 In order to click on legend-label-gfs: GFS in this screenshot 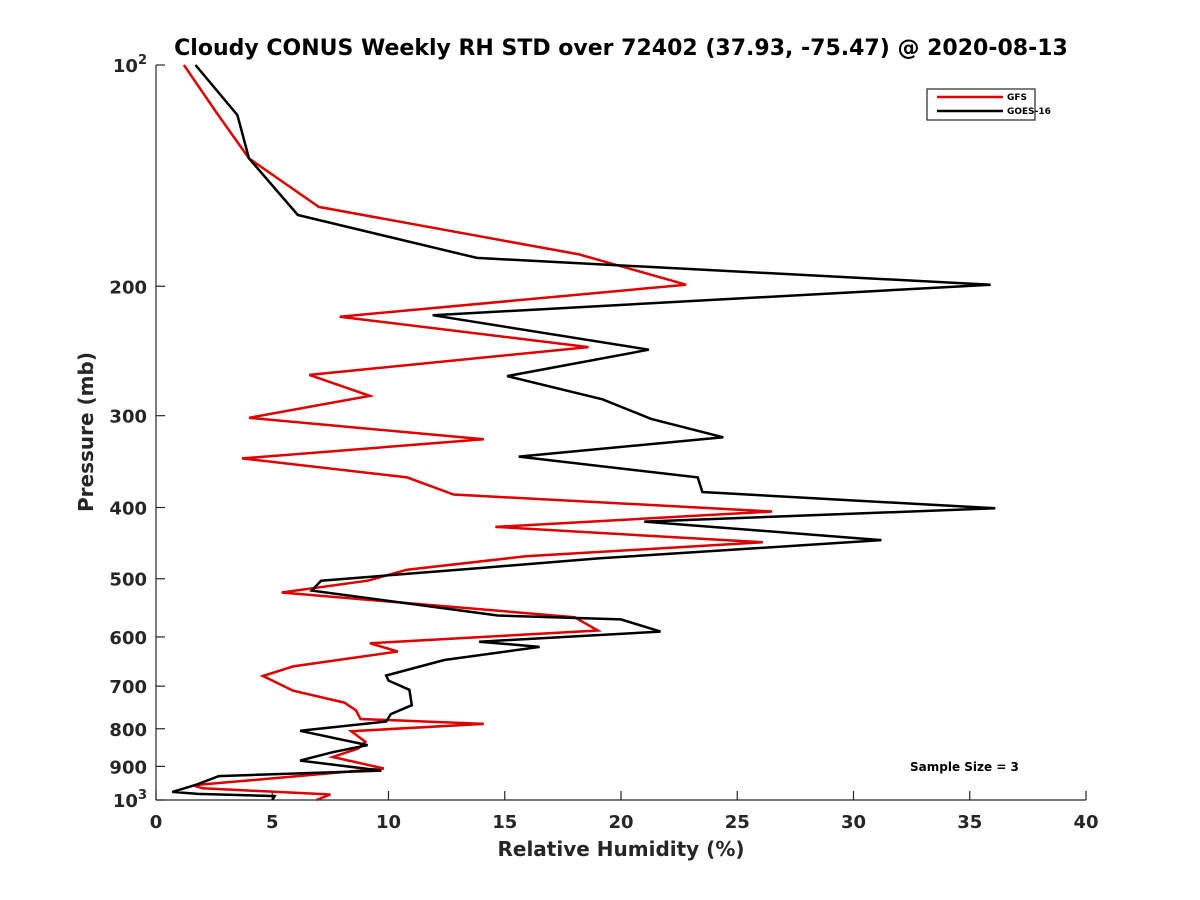, I will do `click(1017, 98)`.